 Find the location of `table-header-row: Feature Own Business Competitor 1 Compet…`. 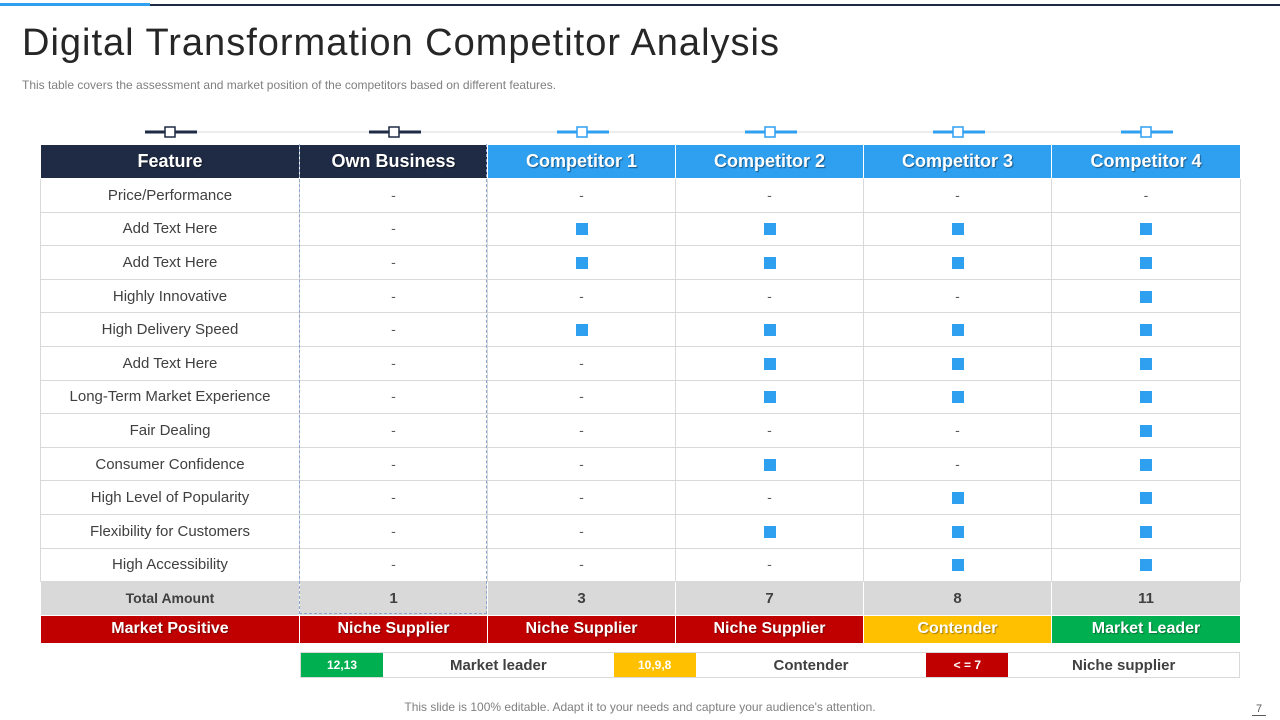

table-header-row: Feature Own Business Competitor 1 Compet… is located at coordinates (640, 161).